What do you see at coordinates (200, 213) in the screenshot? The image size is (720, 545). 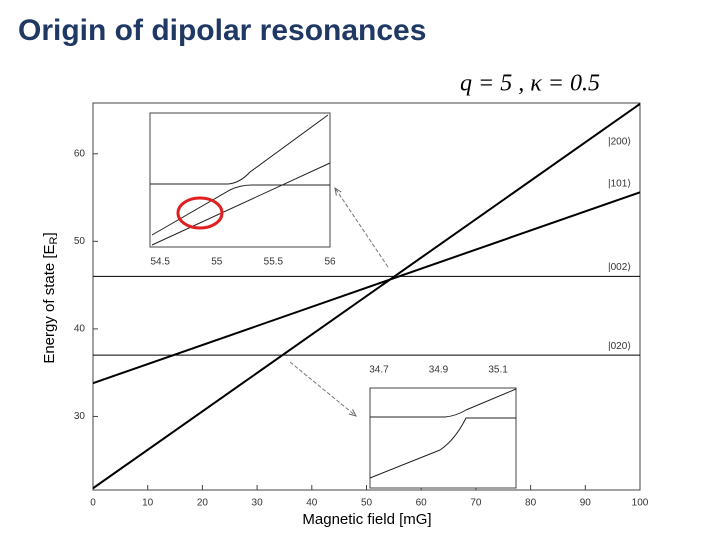 I see `highlight-circle` at bounding box center [200, 213].